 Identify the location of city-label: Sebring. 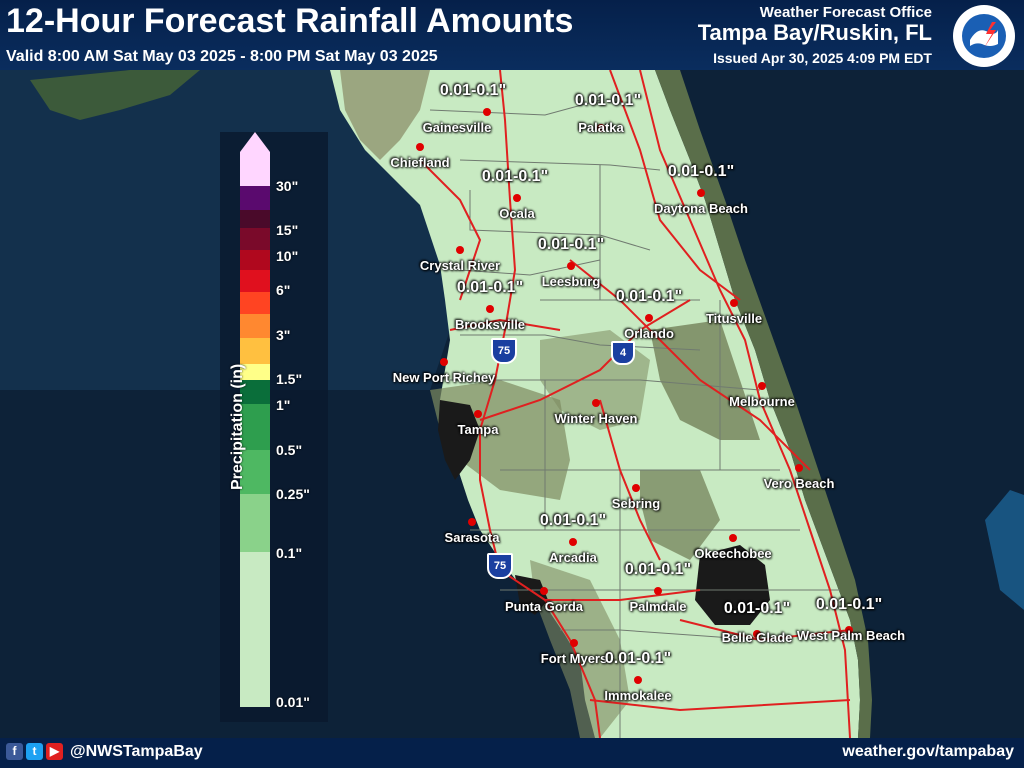
(636, 503).